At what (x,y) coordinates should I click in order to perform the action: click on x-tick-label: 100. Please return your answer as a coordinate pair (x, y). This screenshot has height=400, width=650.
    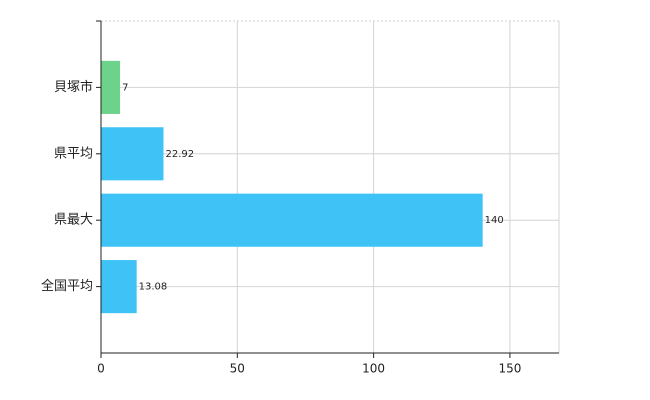
    Looking at the image, I should click on (373, 369).